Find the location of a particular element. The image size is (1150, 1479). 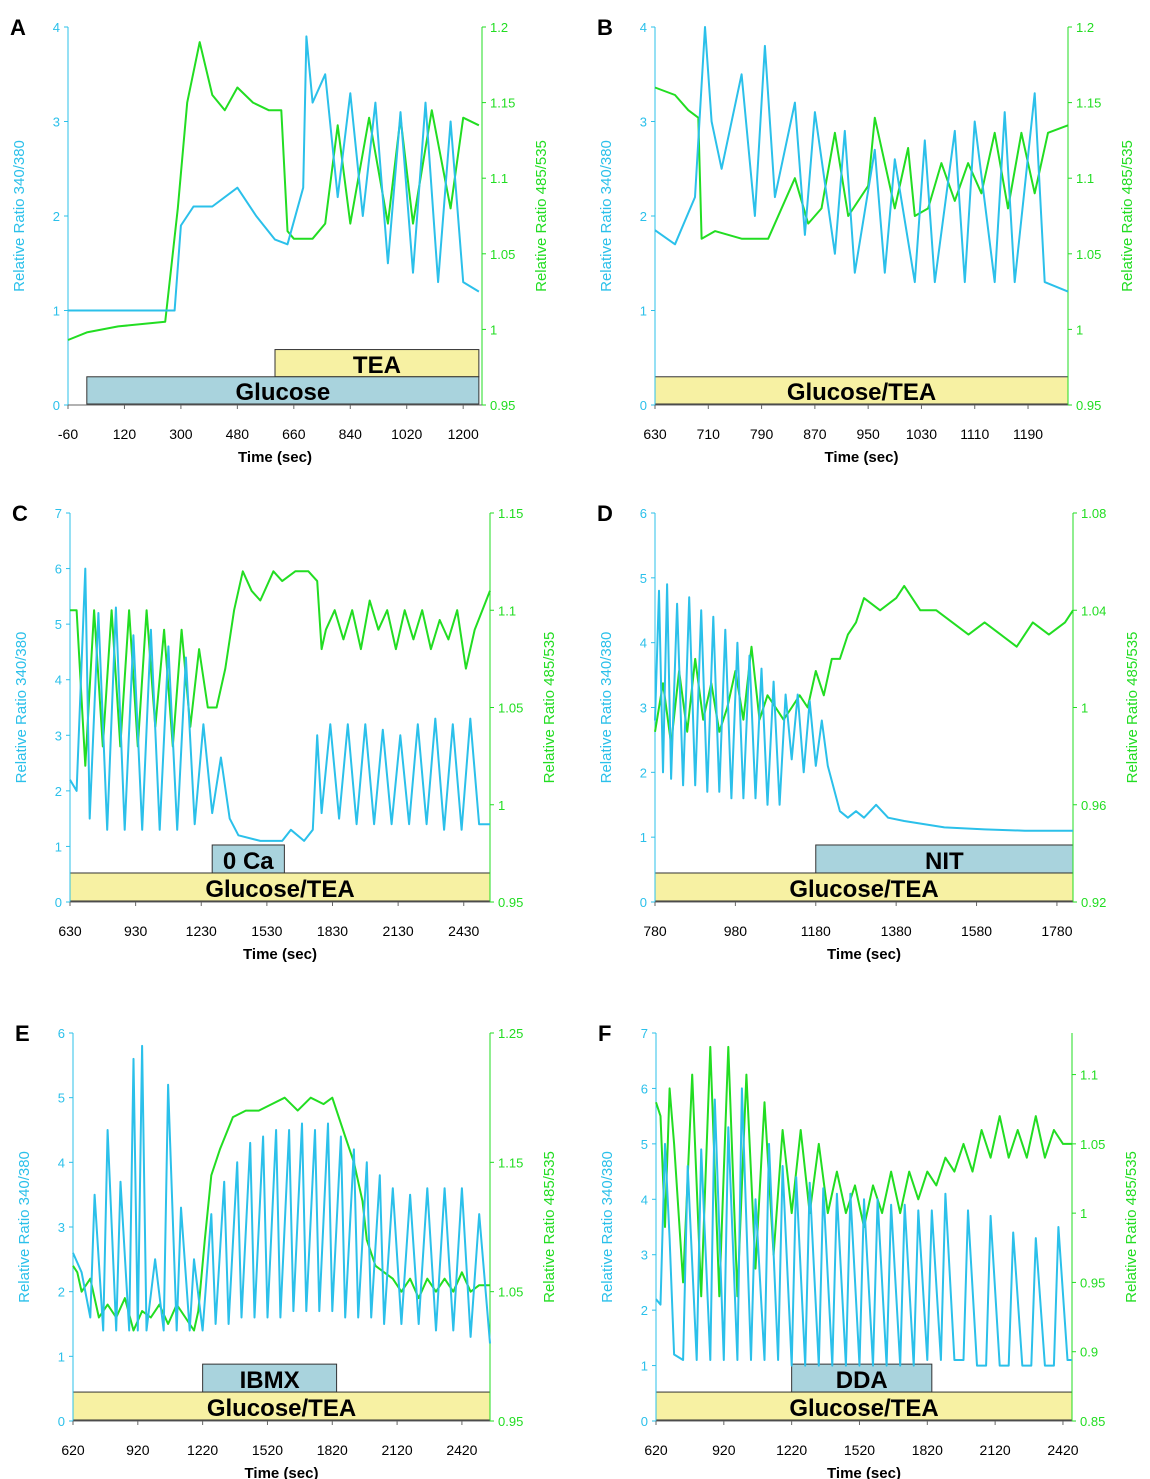

panel-letter: D is located at coordinates (605, 513).